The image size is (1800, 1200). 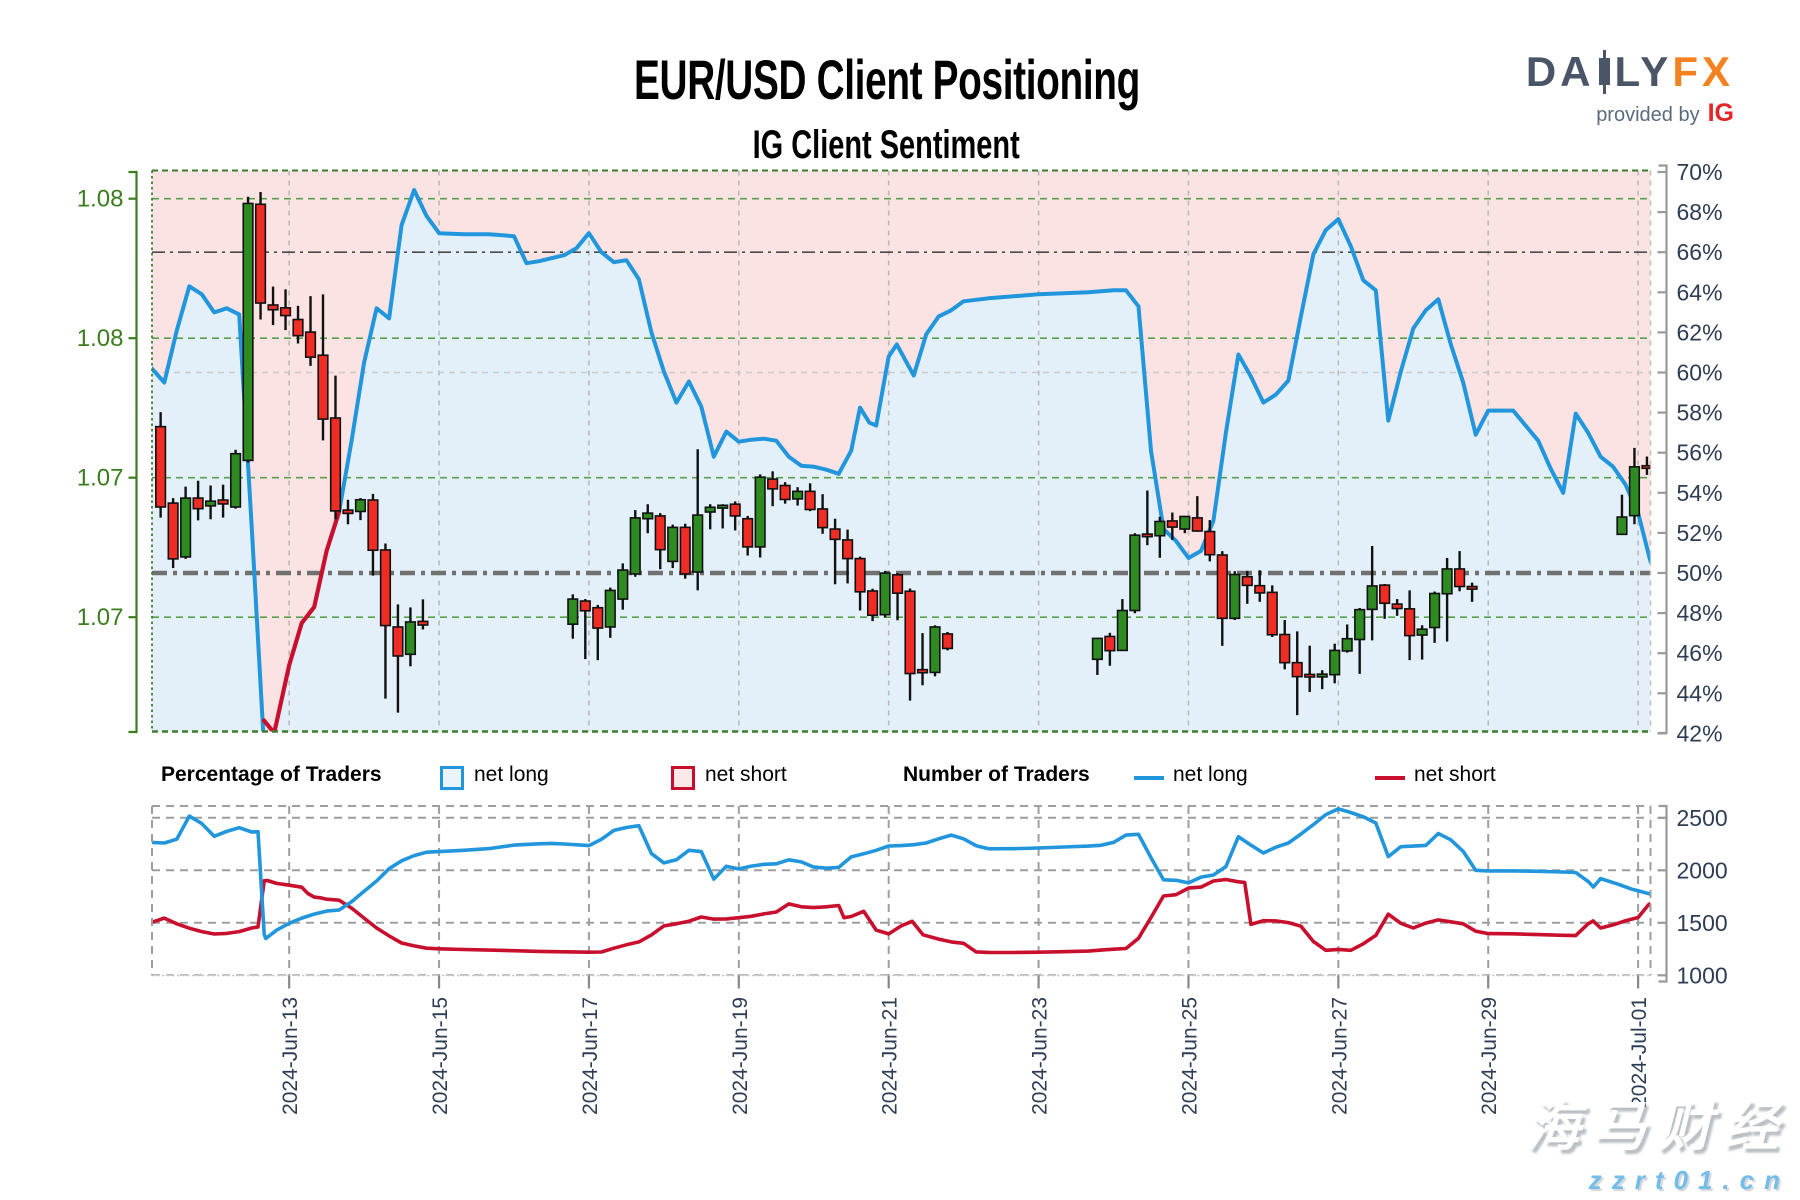 I want to click on legend-swatch-net-short-pct, so click(x=683, y=778).